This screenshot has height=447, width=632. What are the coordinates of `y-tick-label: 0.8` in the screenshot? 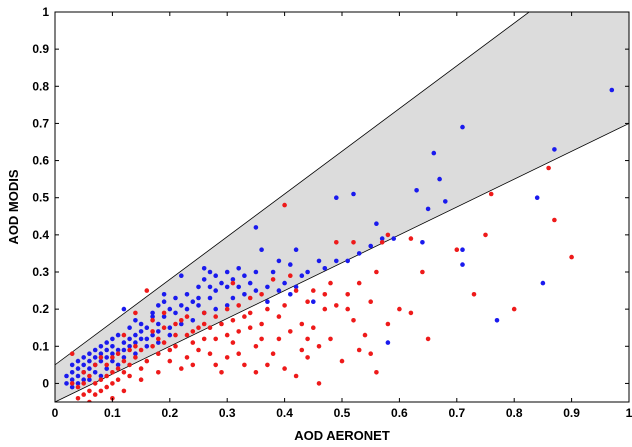 It's located at (40, 86).